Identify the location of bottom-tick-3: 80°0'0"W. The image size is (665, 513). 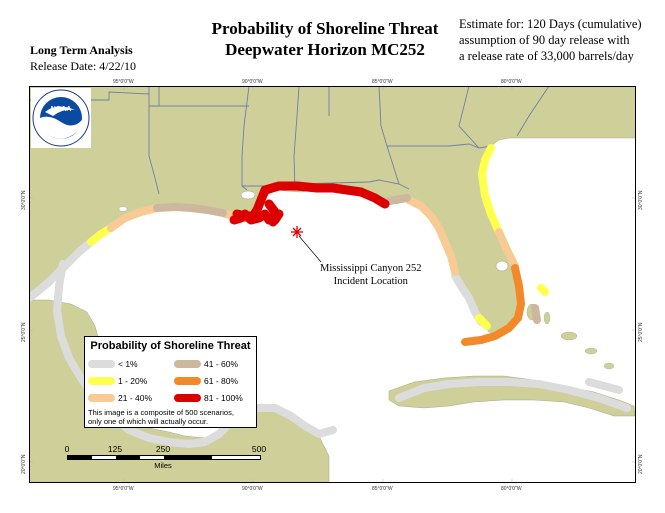
(511, 489).